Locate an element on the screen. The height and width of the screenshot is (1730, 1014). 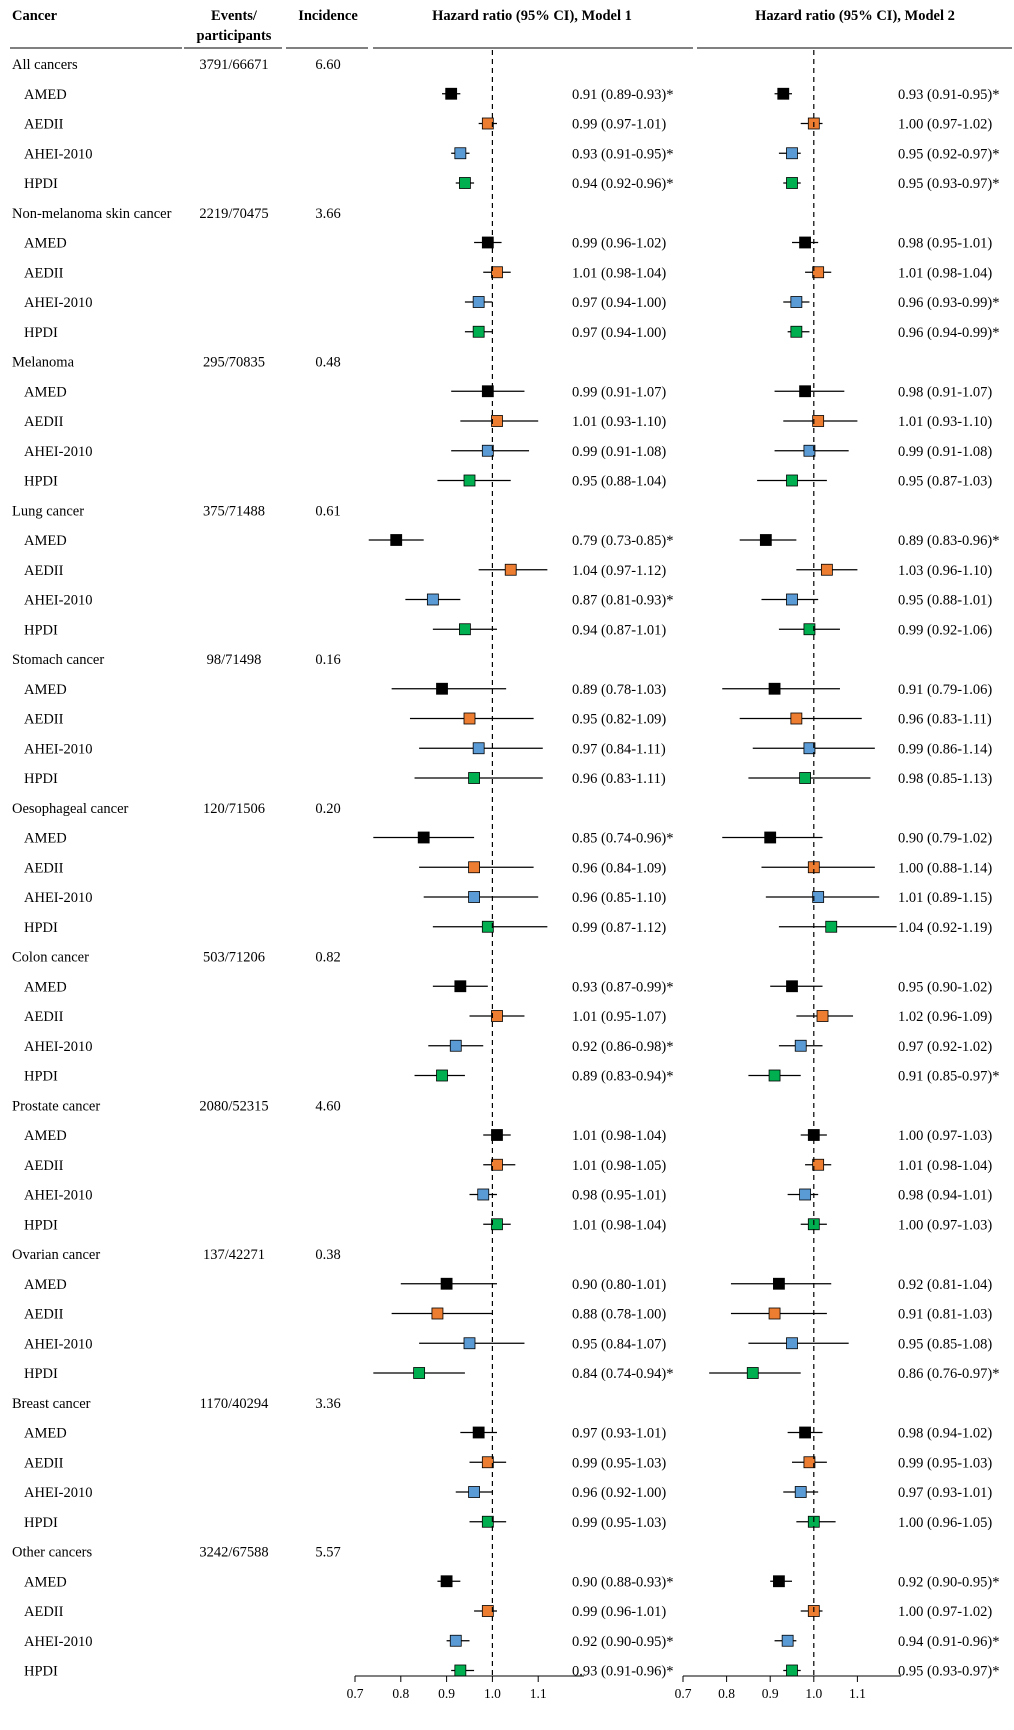
tick-label: 0.7 is located at coordinates (355, 1693).